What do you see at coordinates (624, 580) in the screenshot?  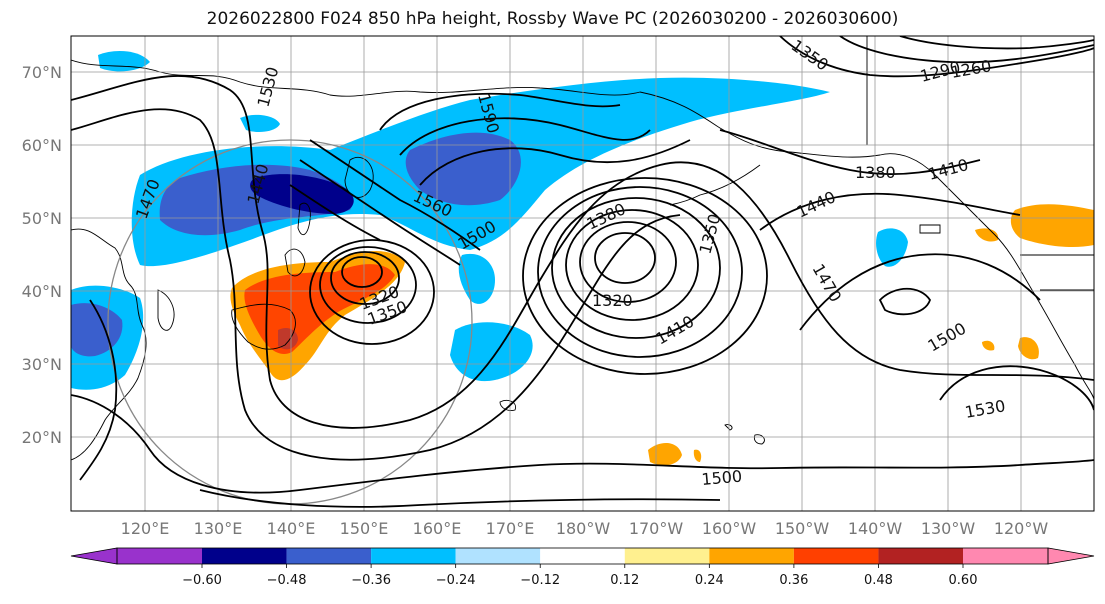 I see `colorbar-tick-label: 0.12` at bounding box center [624, 580].